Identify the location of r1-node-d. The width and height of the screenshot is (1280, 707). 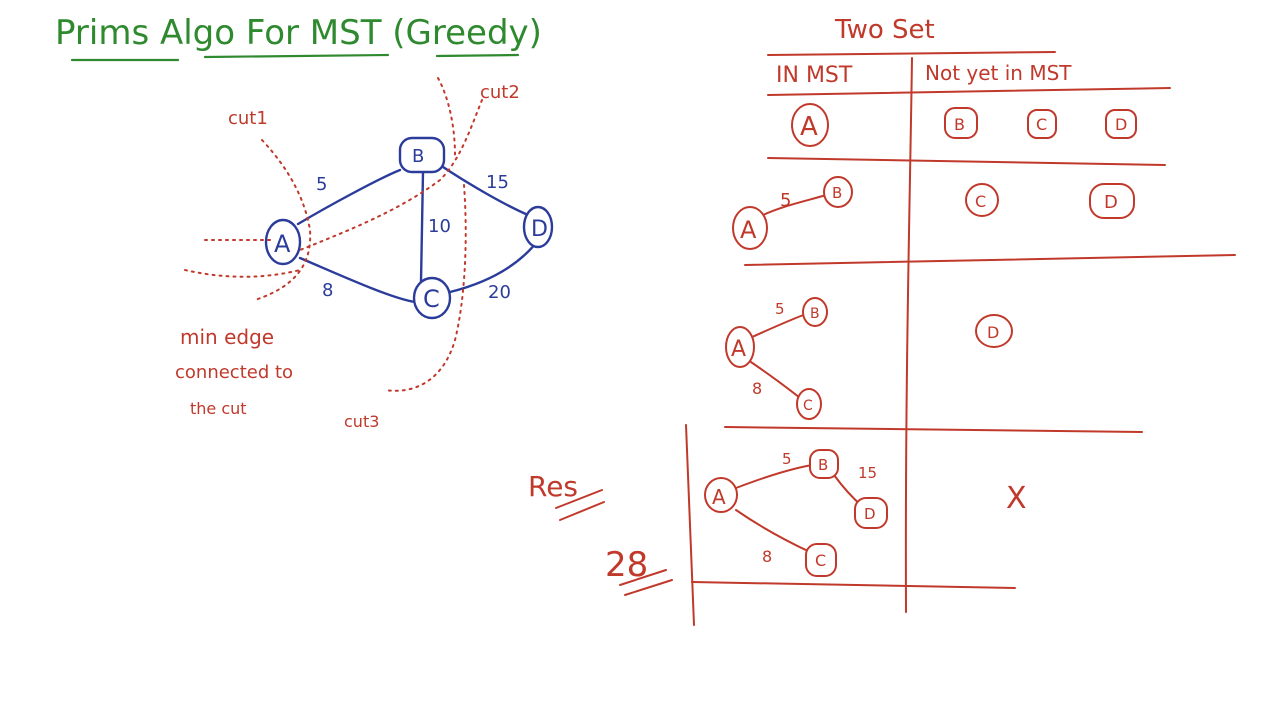
(1121, 124).